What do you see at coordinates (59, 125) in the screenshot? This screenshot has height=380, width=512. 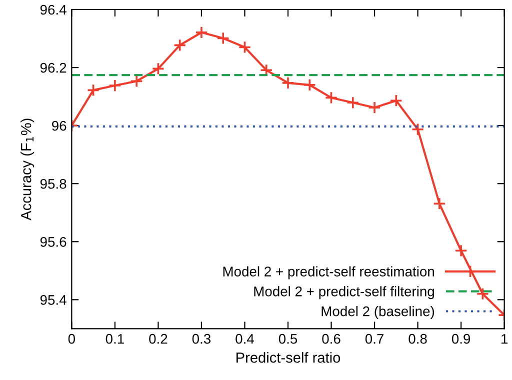 I see `y-tick-label: 96` at bounding box center [59, 125].